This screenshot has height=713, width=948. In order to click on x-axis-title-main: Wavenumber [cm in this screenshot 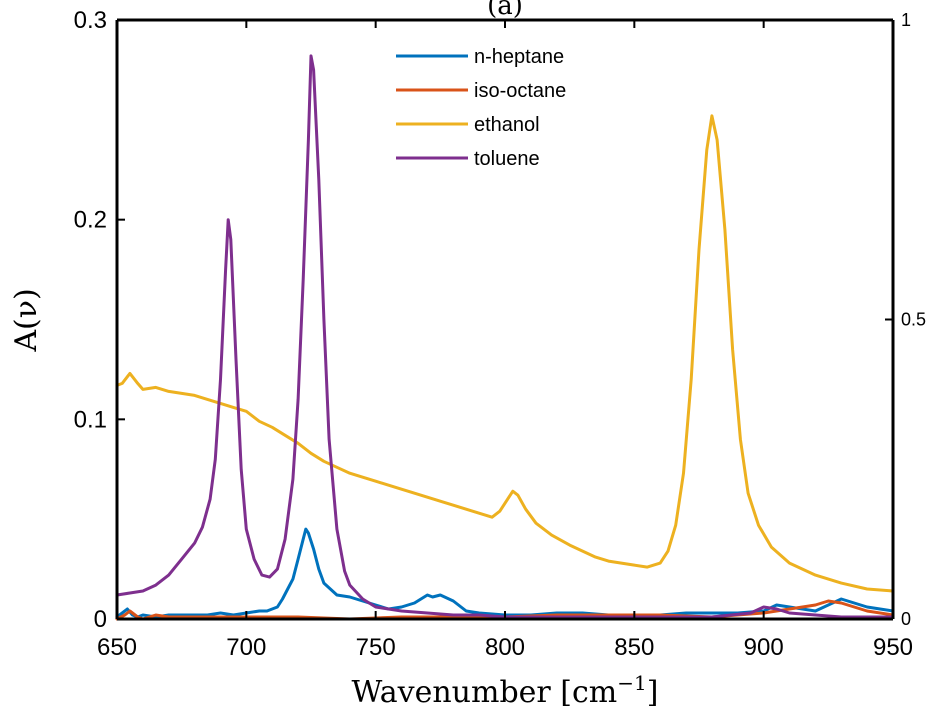, I will do `click(485, 692)`.